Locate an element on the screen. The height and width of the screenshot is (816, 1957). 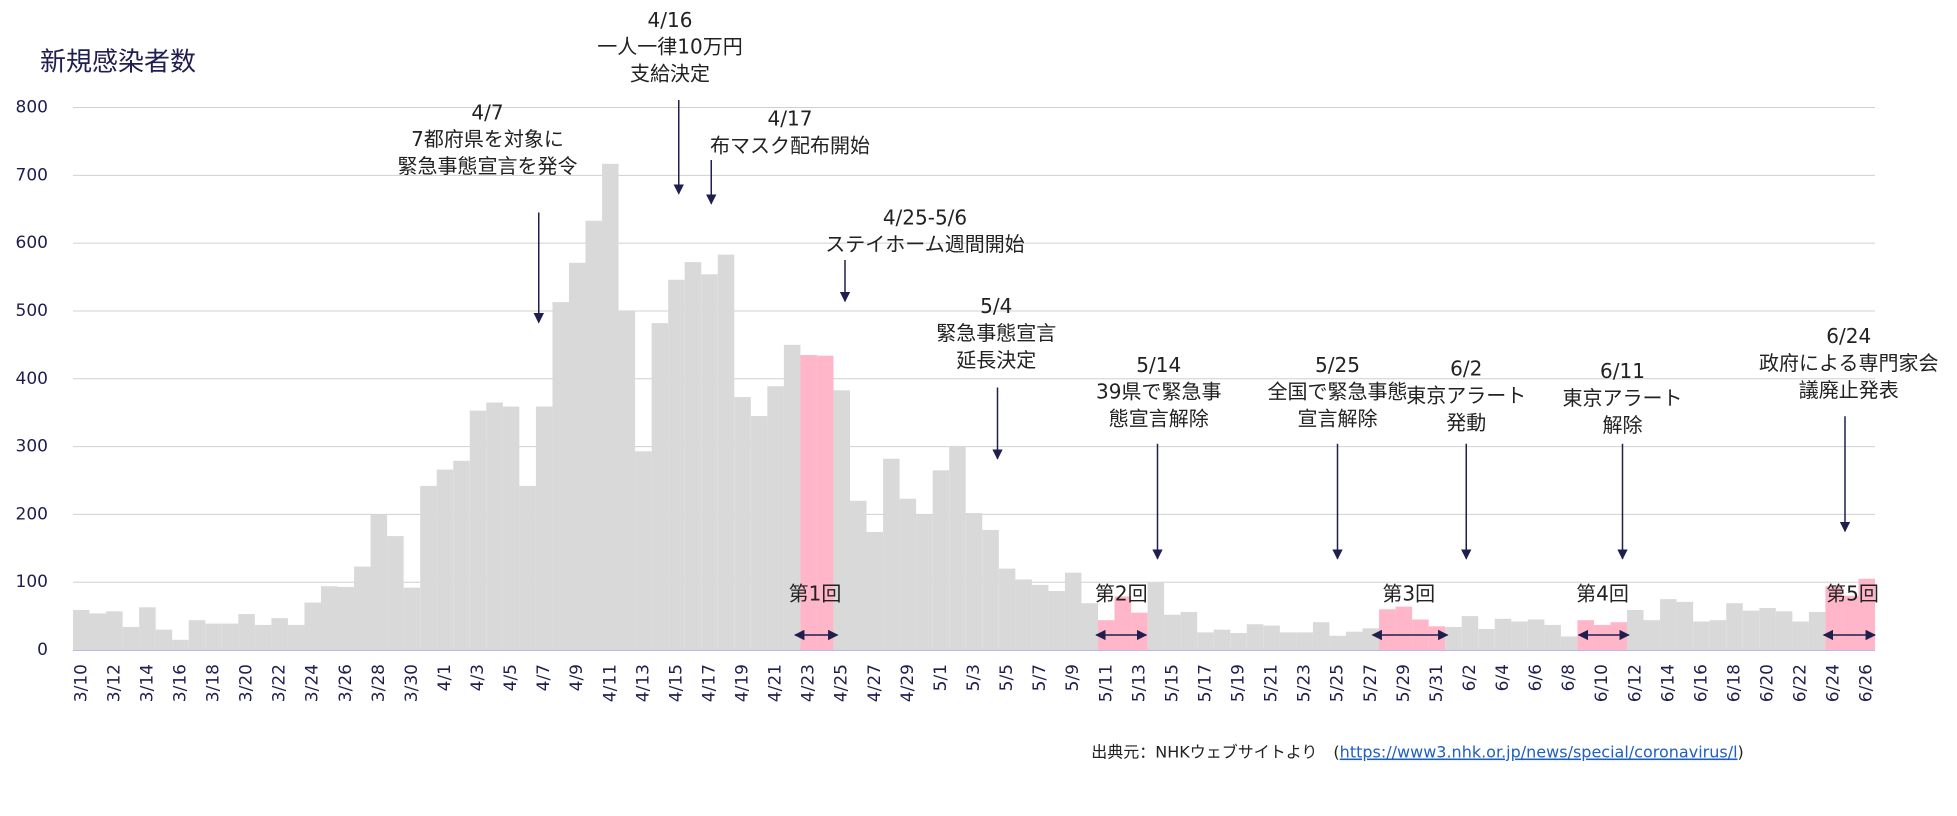
annotation-text: ステイホーム週間開始 is located at coordinates (924, 244).